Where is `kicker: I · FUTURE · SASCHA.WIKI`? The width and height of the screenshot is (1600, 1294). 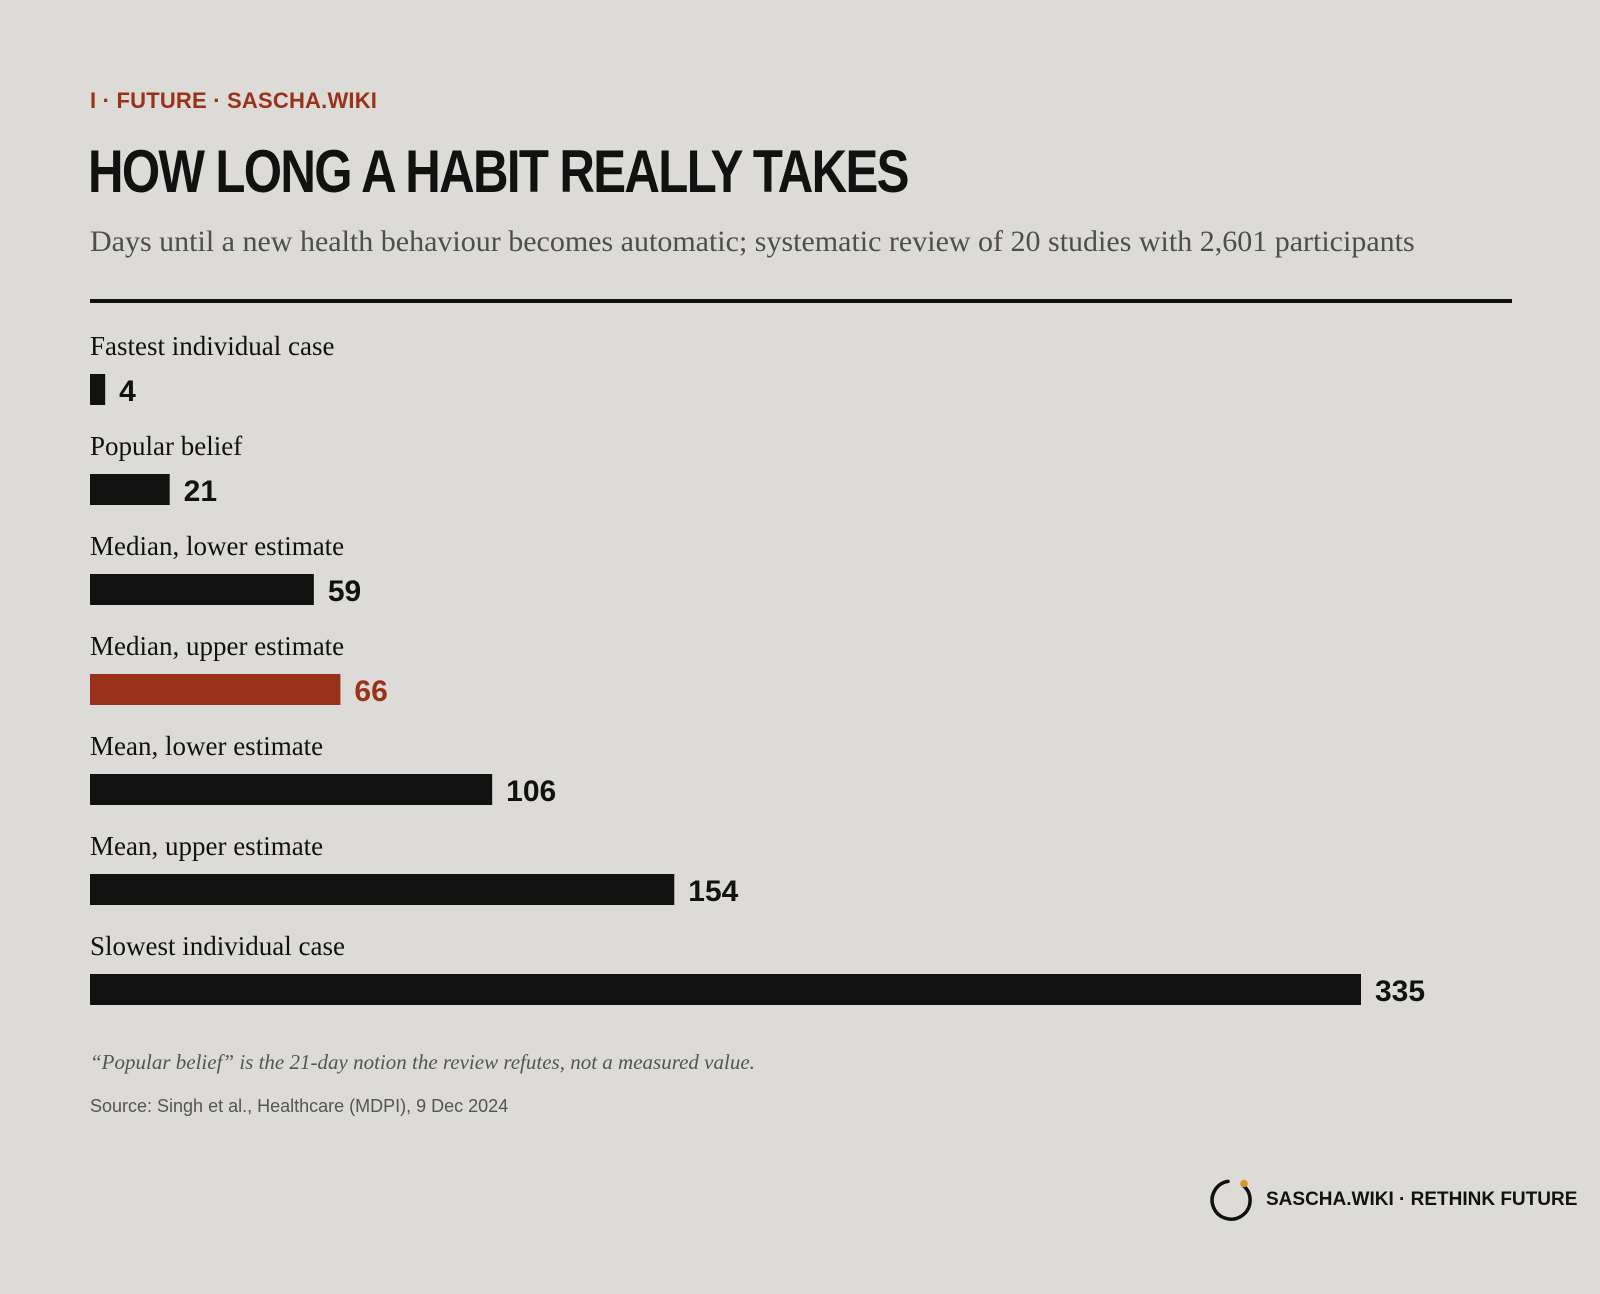
kicker: I · FUTURE · SASCHA.WIKI is located at coordinates (234, 100).